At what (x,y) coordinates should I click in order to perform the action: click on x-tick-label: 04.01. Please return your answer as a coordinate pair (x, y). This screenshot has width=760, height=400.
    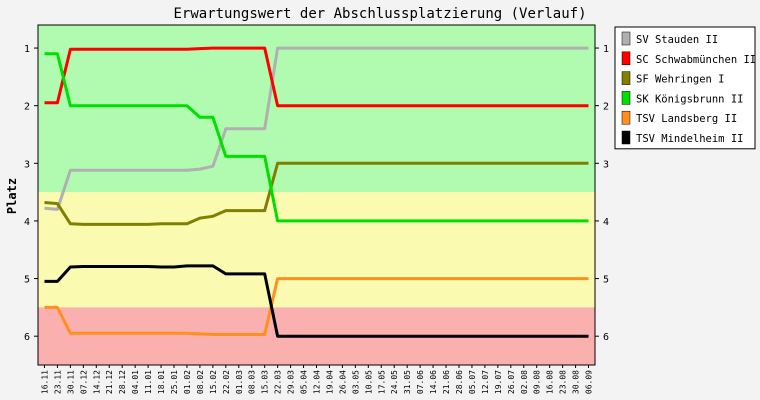
    Looking at the image, I should click on (135, 382).